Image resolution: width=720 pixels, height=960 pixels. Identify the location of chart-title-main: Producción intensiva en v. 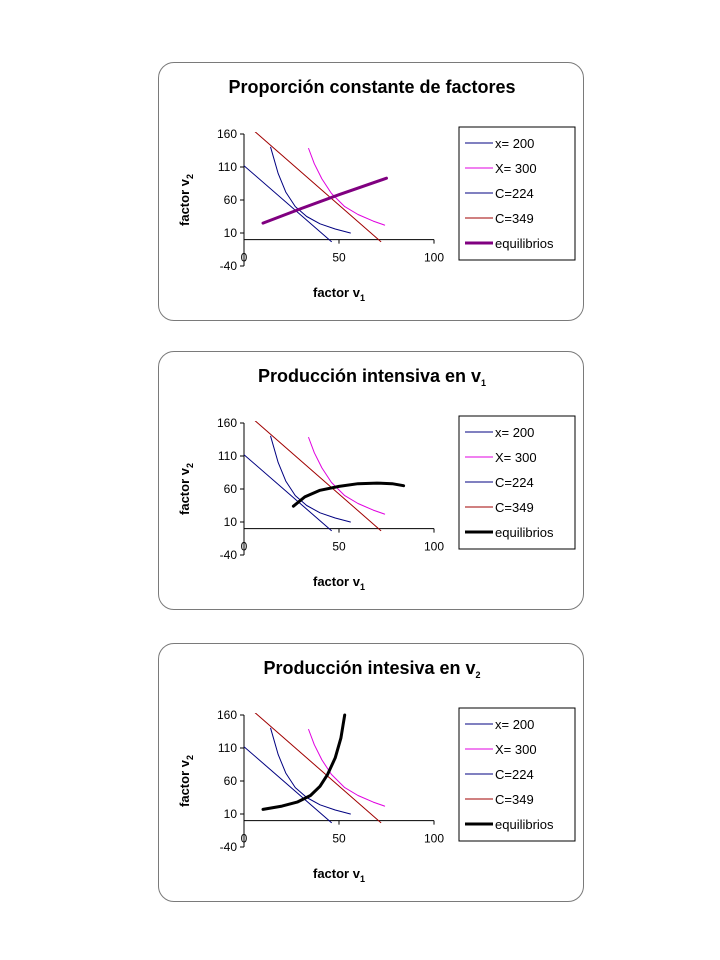
(369, 376).